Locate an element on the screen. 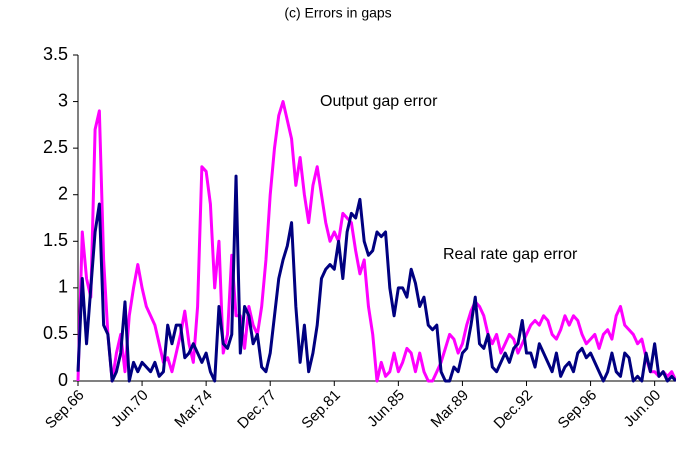 This screenshot has height=472, width=676. x-tick-label: Jun.85 is located at coordinates (386, 409).